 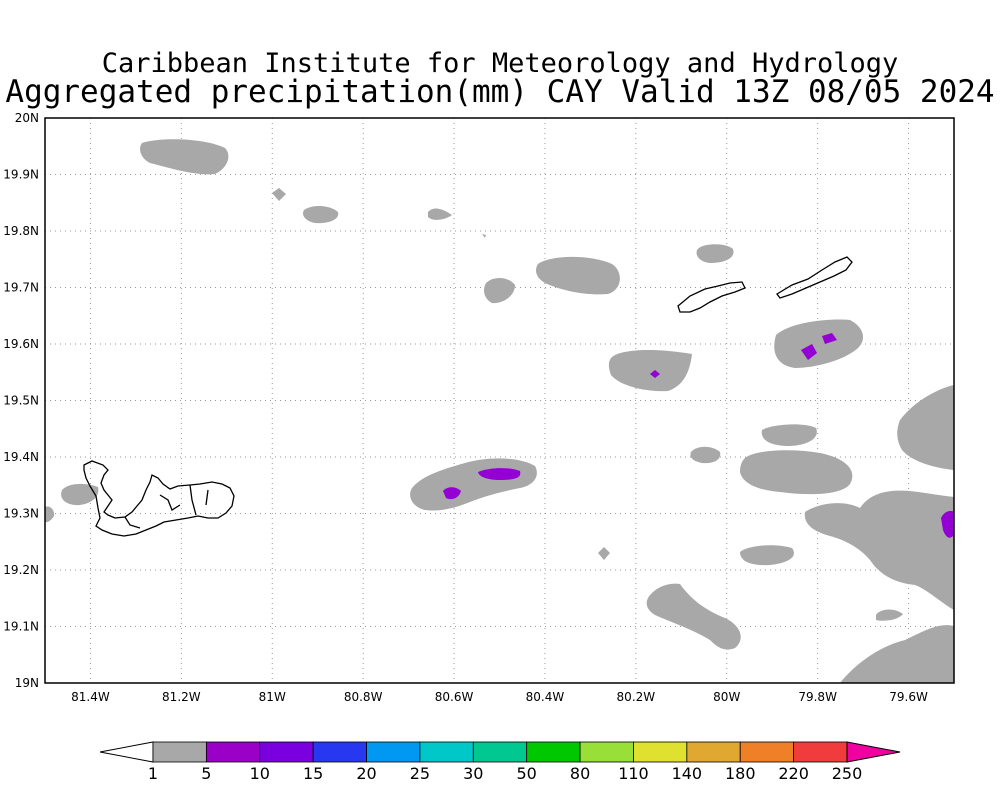 What do you see at coordinates (817, 697) in the screenshot?
I see `longitude-tick-label: 79.8W` at bounding box center [817, 697].